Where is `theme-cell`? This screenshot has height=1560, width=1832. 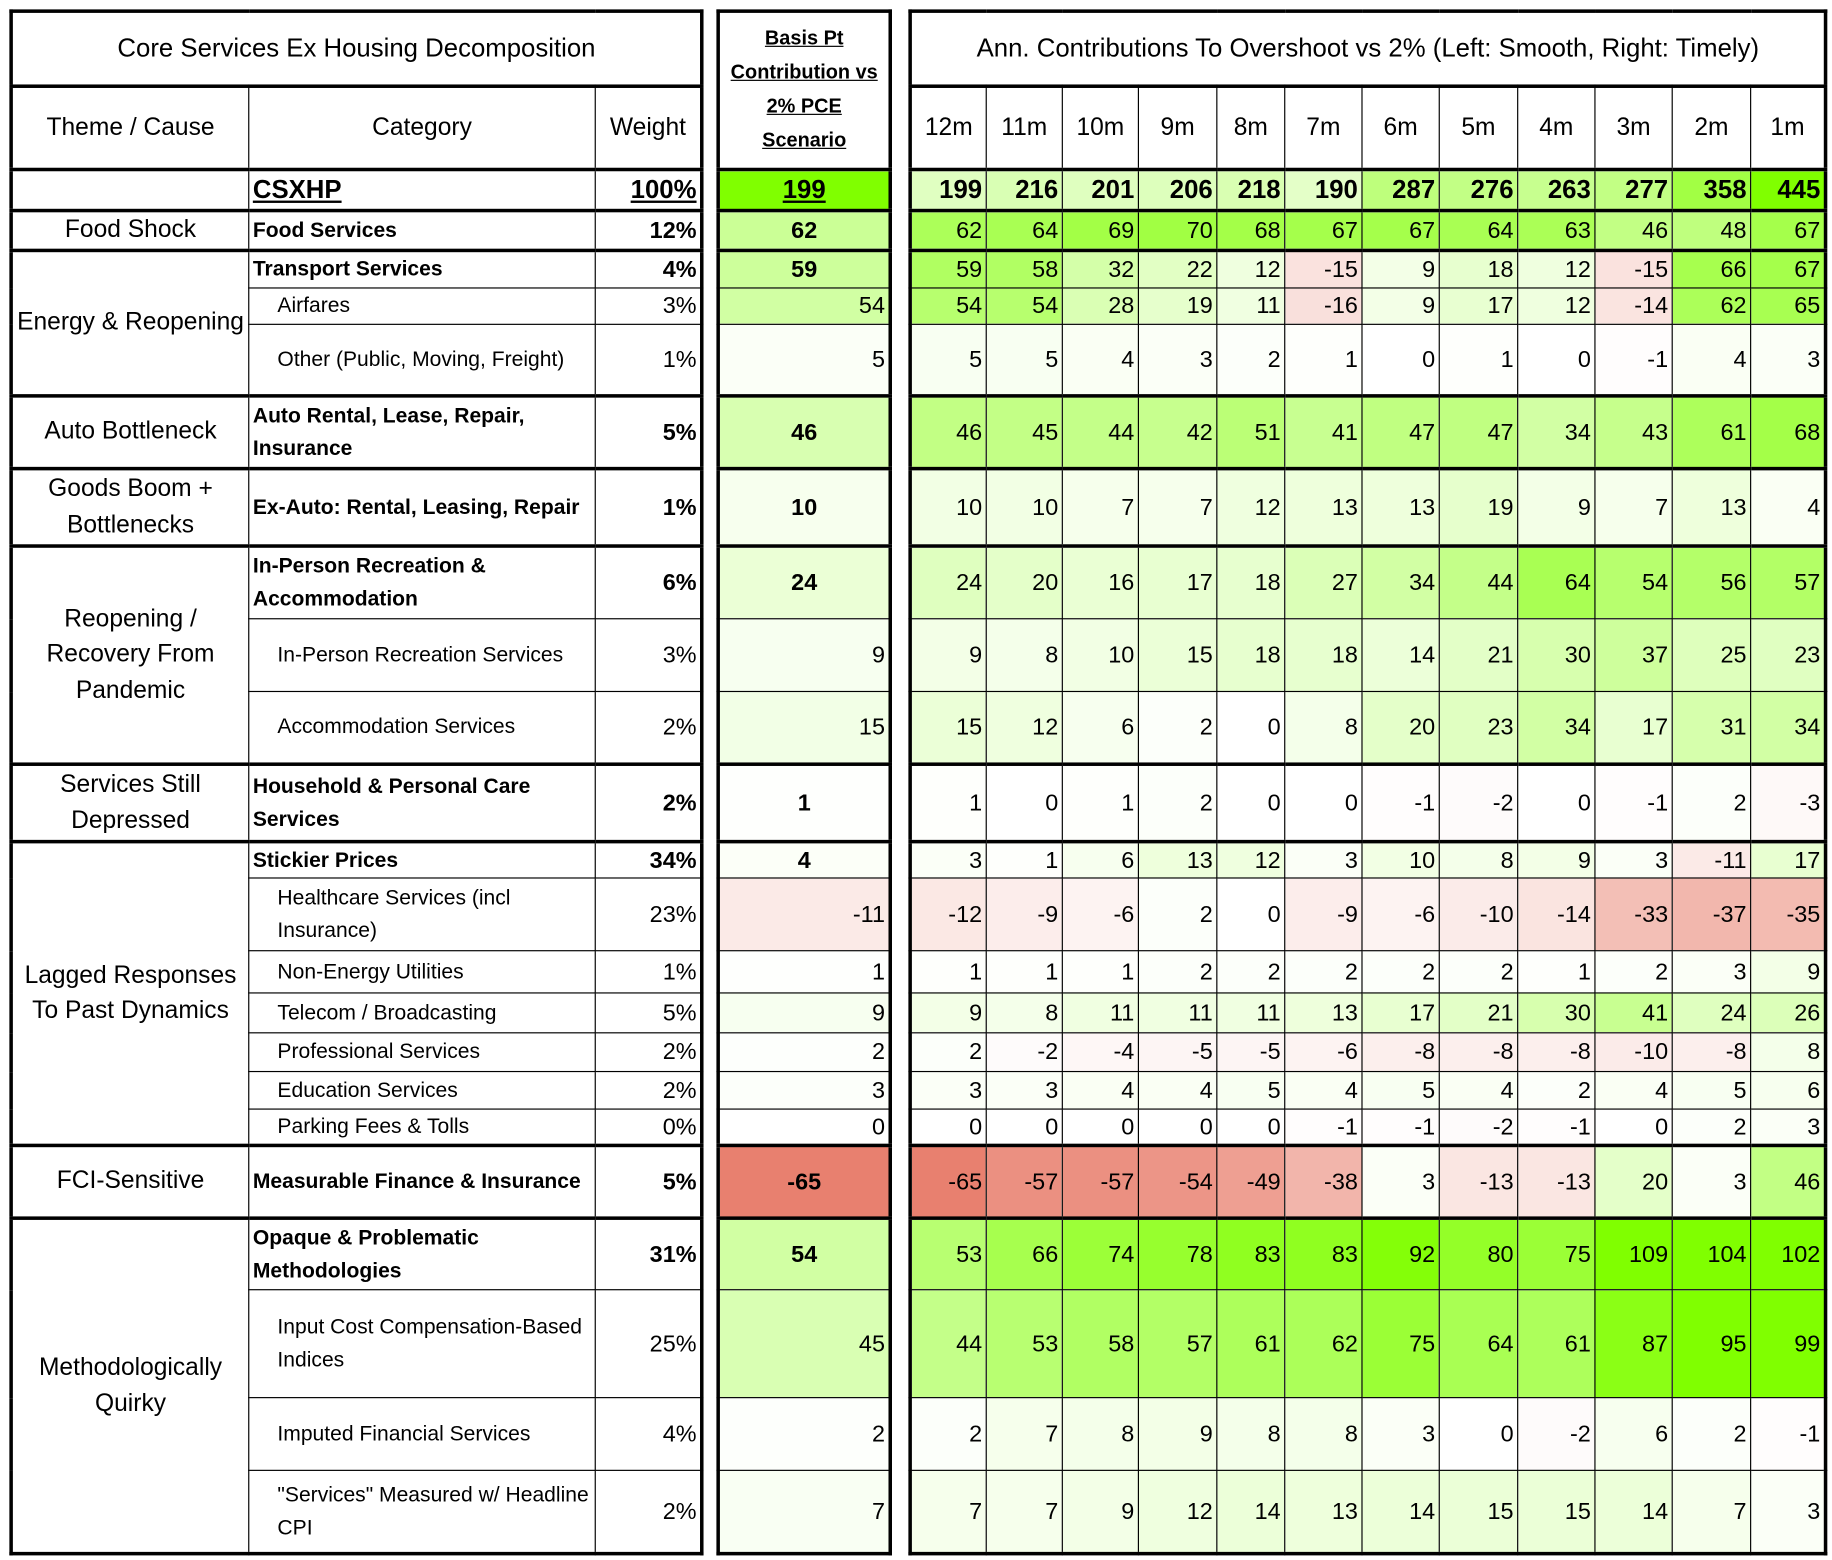
theme-cell is located at coordinates (130, 190).